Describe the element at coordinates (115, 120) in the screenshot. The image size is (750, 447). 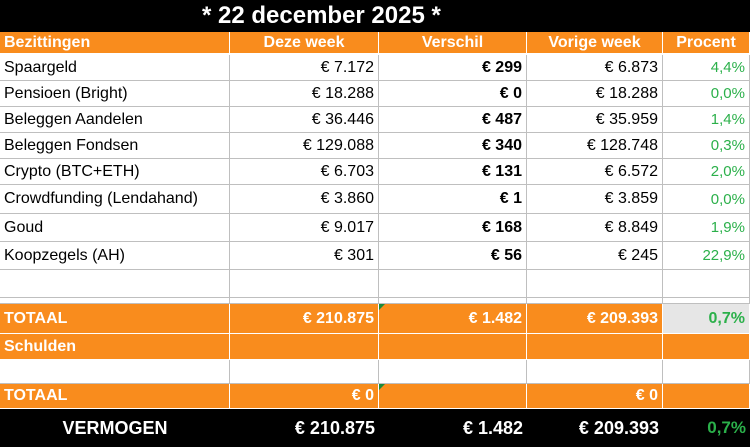
I see `row-name: Beleggen Aandelen` at that location.